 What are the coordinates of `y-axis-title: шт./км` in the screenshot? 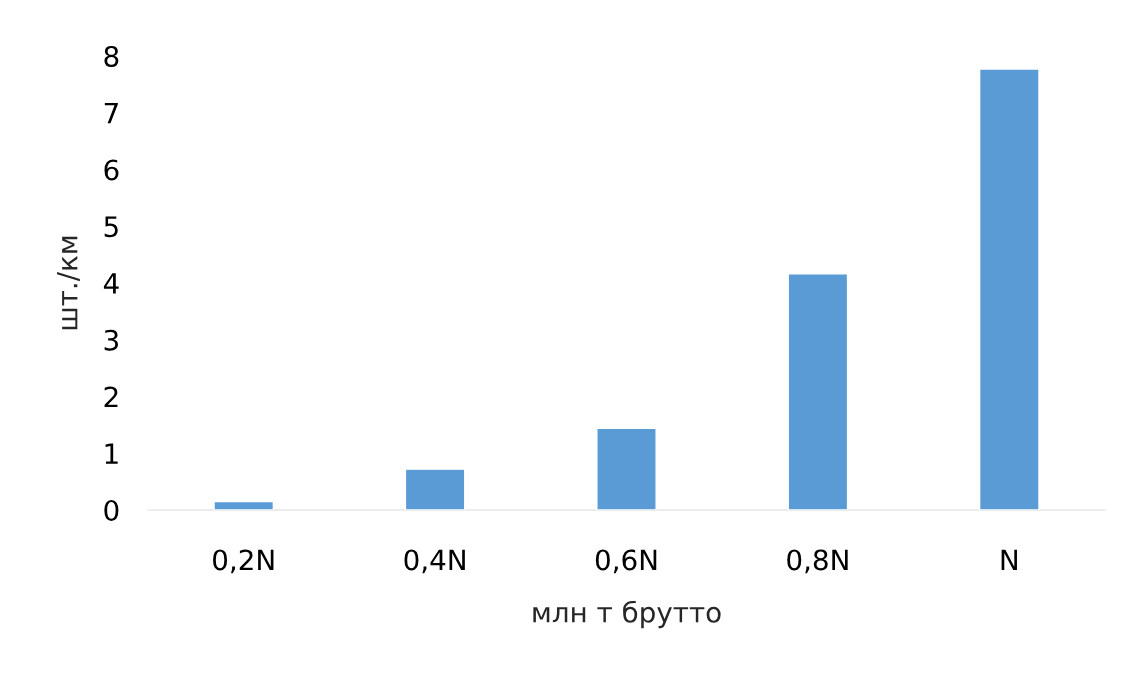 It's located at (68, 283).